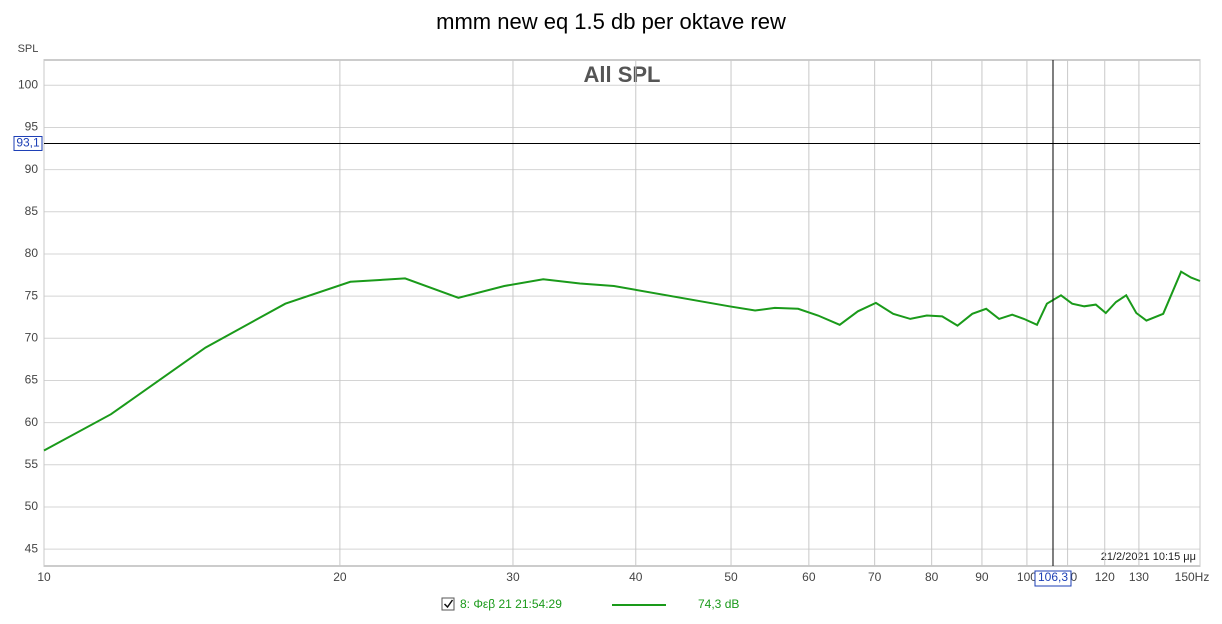 This screenshot has width=1222, height=624. I want to click on cursor-y-box, so click(28, 143).